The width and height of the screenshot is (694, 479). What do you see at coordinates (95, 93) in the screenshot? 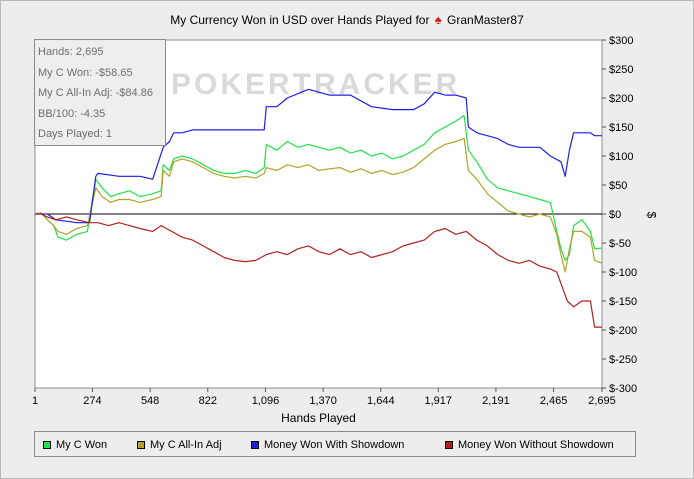
I see `stat-all-in-adj: My C All-In Adj: -$84.86` at bounding box center [95, 93].